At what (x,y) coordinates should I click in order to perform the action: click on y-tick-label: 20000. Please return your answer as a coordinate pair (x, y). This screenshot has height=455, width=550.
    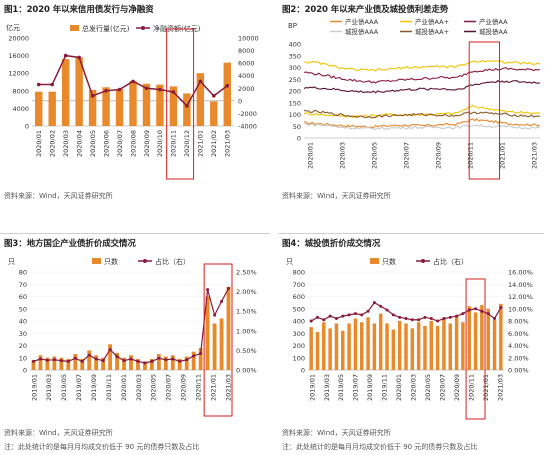
    Looking at the image, I should click on (18, 39).